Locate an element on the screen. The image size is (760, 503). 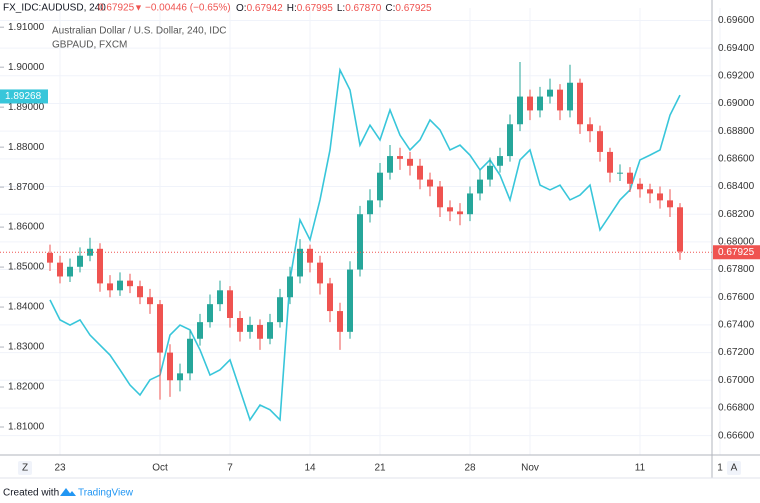
x-tick-label: Oct is located at coordinates (160, 468).